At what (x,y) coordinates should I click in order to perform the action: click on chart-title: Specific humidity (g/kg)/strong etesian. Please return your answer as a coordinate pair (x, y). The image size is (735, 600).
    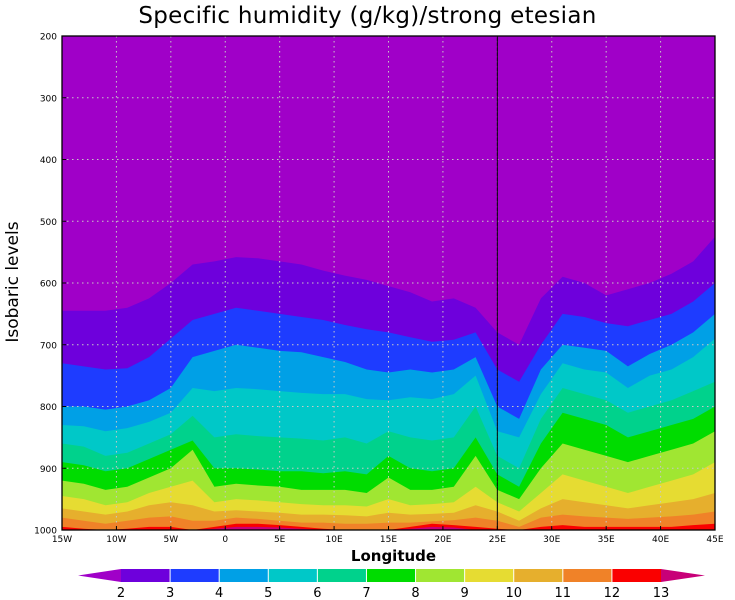
    Looking at the image, I should click on (367, 16).